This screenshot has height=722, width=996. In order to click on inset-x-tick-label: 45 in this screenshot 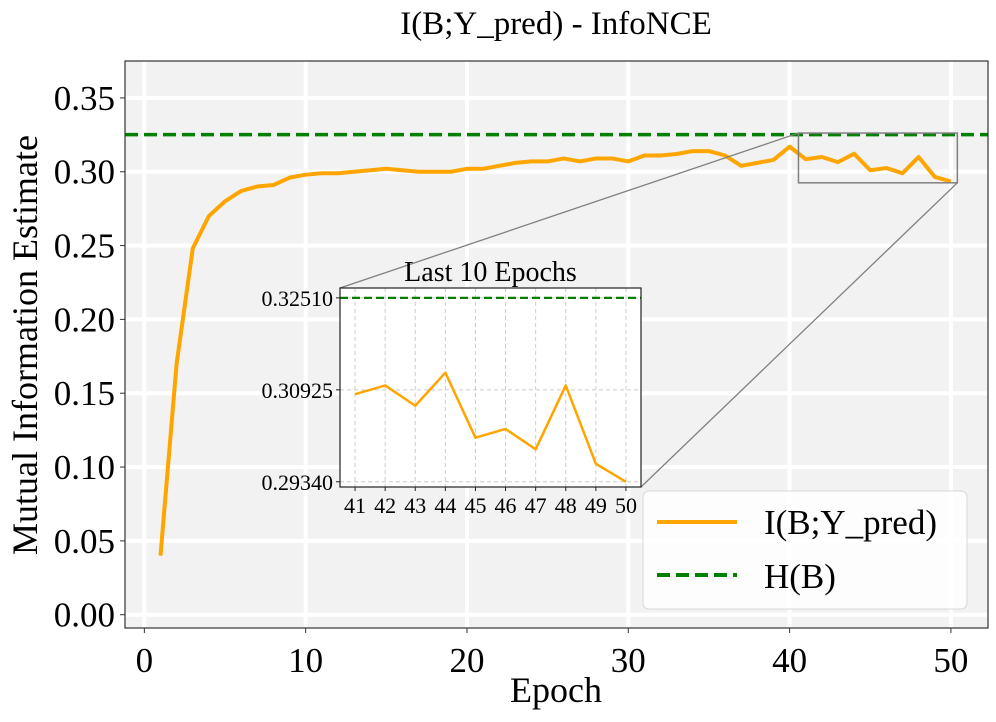, I will do `click(475, 505)`.